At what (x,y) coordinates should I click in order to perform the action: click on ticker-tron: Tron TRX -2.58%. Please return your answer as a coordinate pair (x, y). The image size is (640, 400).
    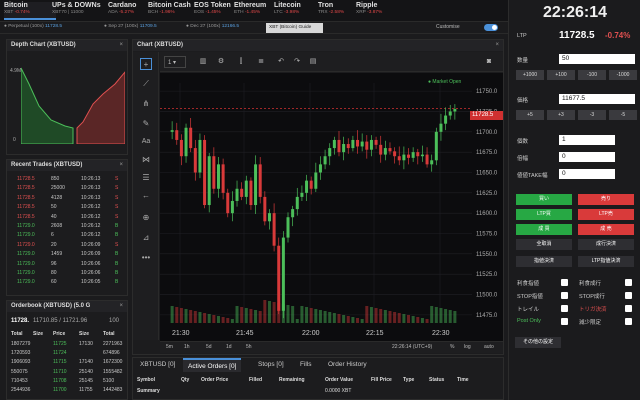
    Looking at the image, I should click on (331, 8).